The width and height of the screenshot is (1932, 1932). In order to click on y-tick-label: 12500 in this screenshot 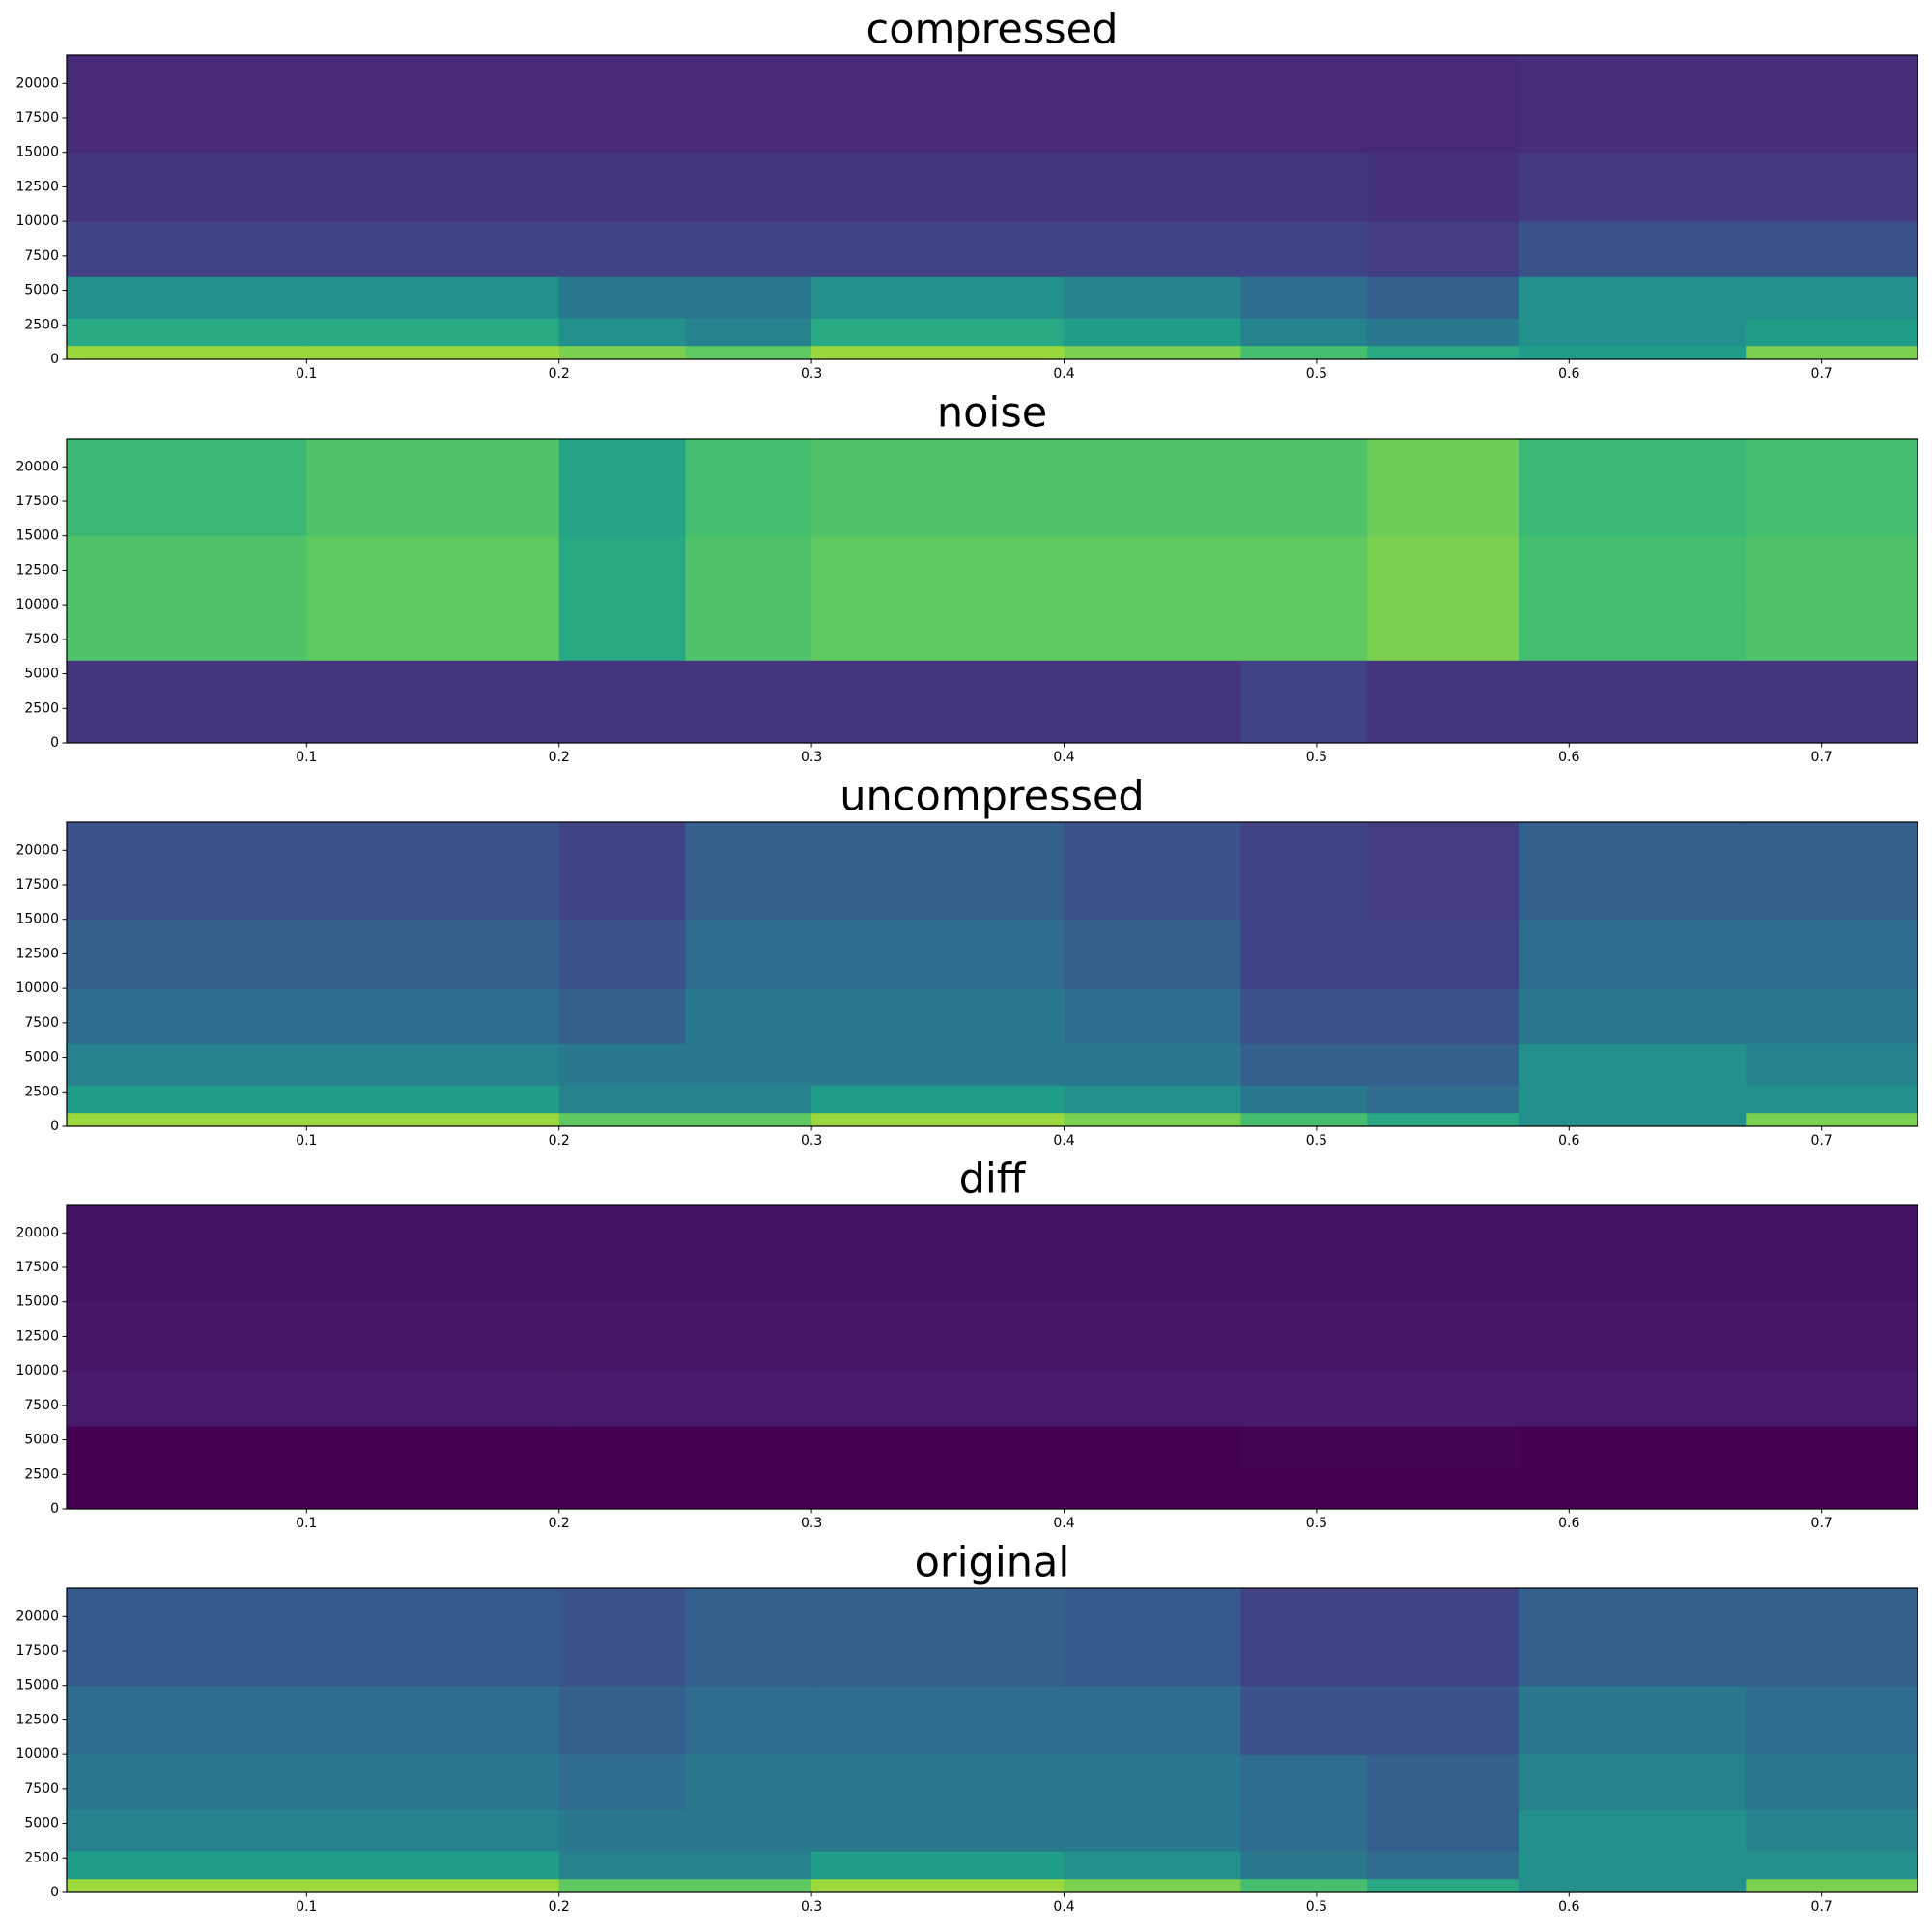, I will do `click(37, 953)`.